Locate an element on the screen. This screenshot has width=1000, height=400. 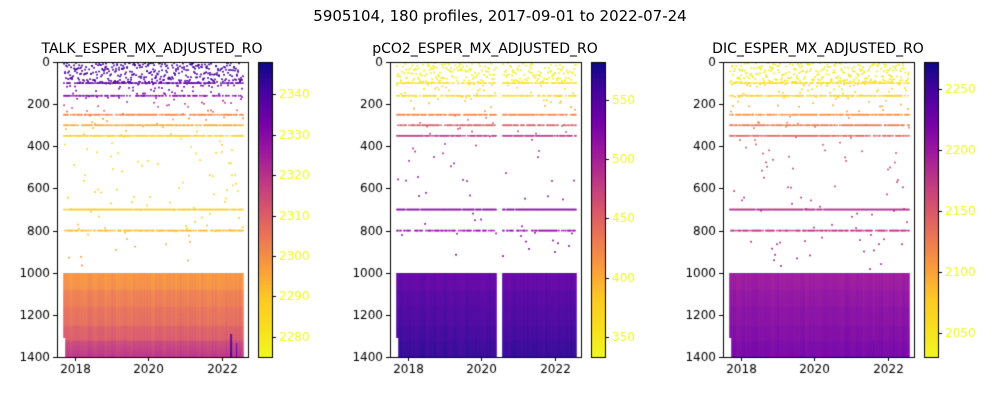
subplot-title-talk: TALK_ESPER_MX_ADJUSTED_RO is located at coordinates (152, 49).